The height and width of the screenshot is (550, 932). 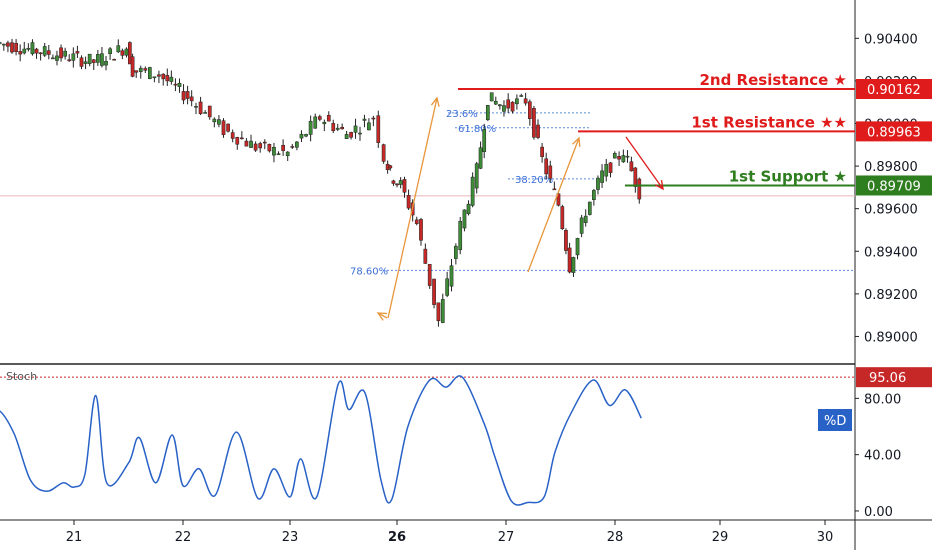 I want to click on fib-level-label: 61.80%, so click(x=477, y=129).